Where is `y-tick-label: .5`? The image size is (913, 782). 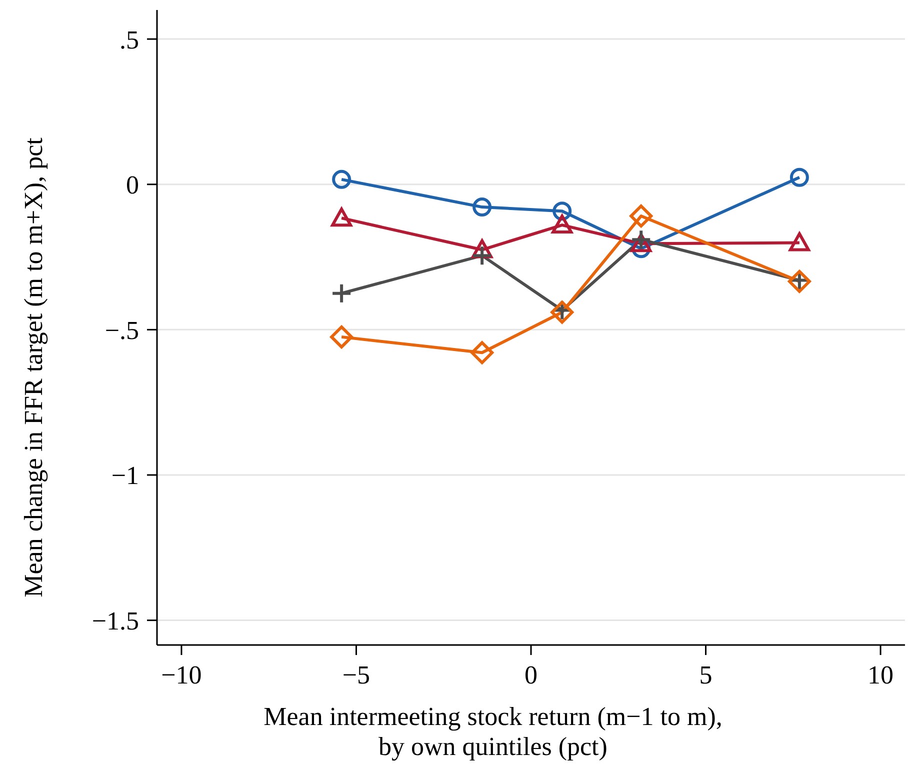
y-tick-label: .5 is located at coordinates (129, 39).